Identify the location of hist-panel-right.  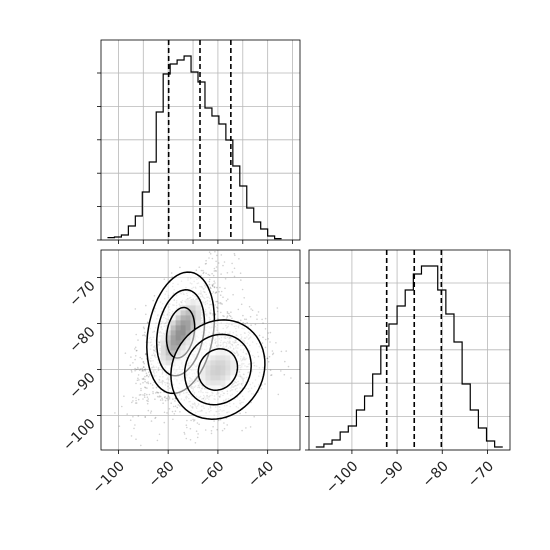
(408, 351).